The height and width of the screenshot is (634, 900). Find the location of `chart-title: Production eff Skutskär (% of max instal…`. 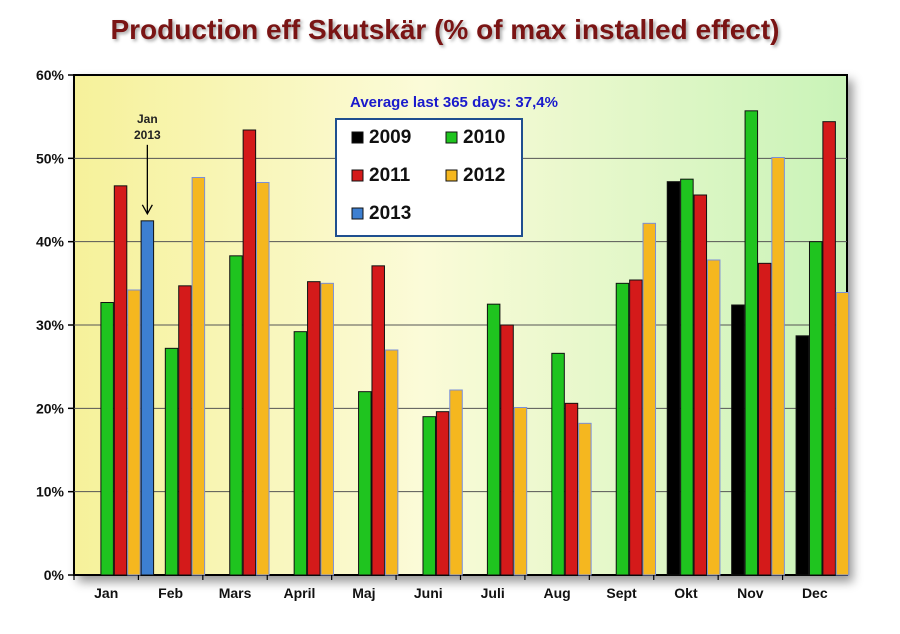

chart-title: Production eff Skutskär (% of max instal… is located at coordinates (445, 29).